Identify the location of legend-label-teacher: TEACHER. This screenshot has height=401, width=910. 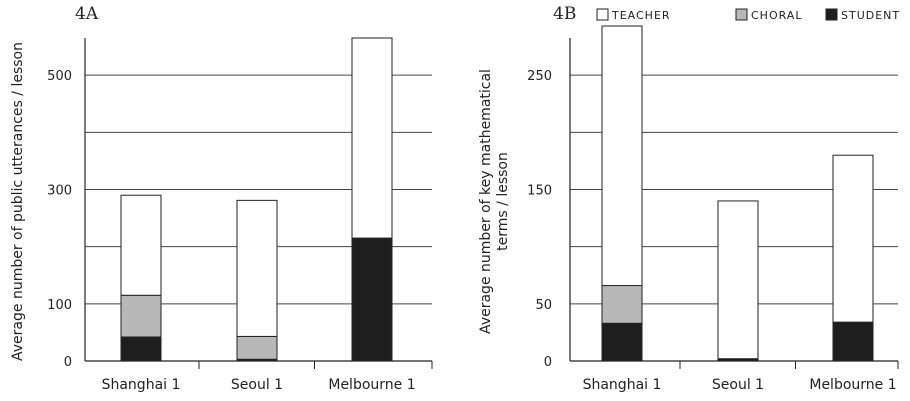
(641, 15).